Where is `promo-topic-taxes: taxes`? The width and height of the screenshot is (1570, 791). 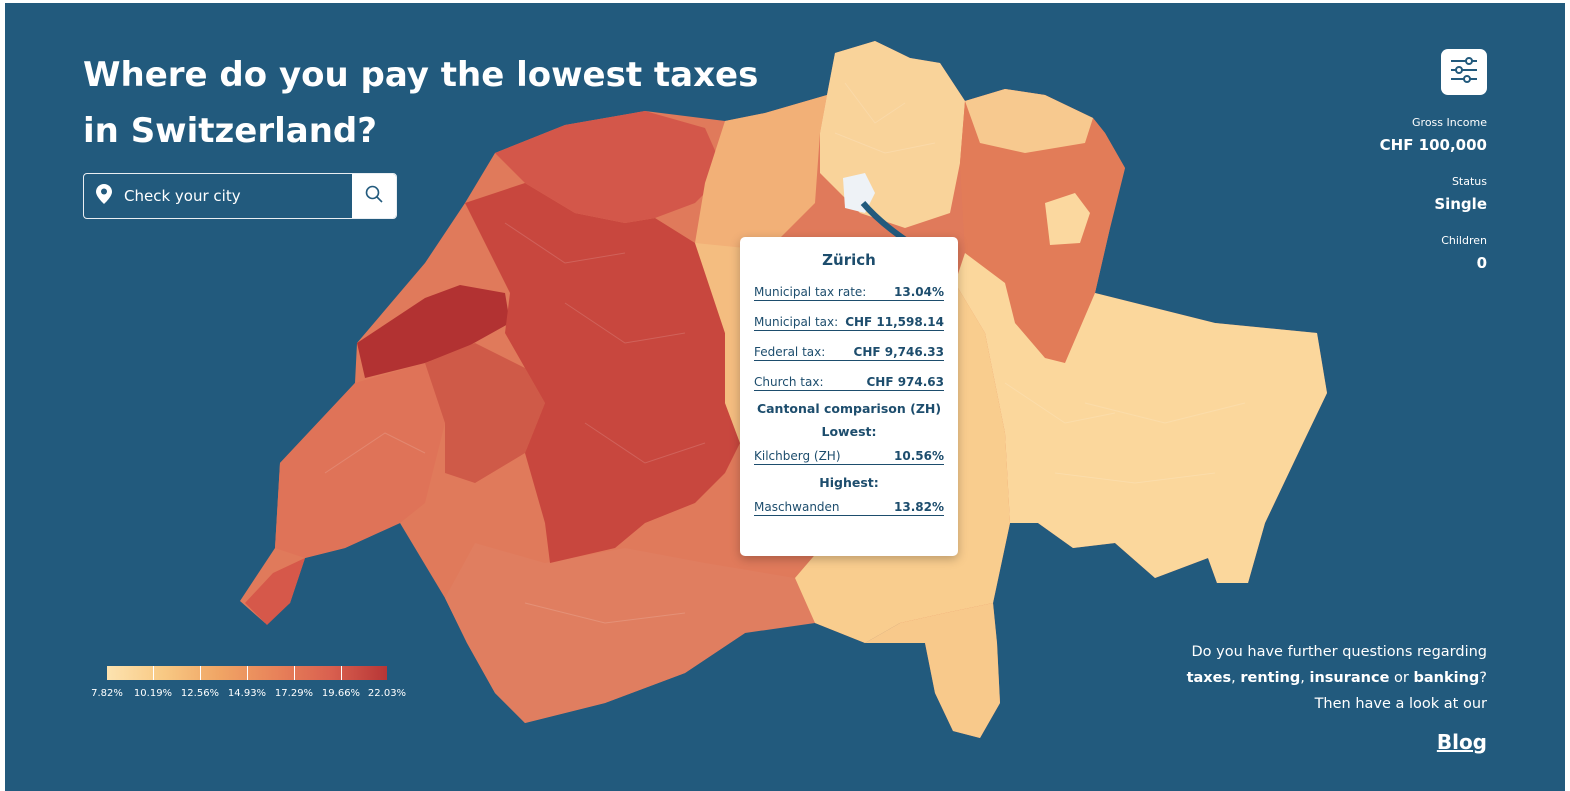 promo-topic-taxes: taxes is located at coordinates (1209, 678).